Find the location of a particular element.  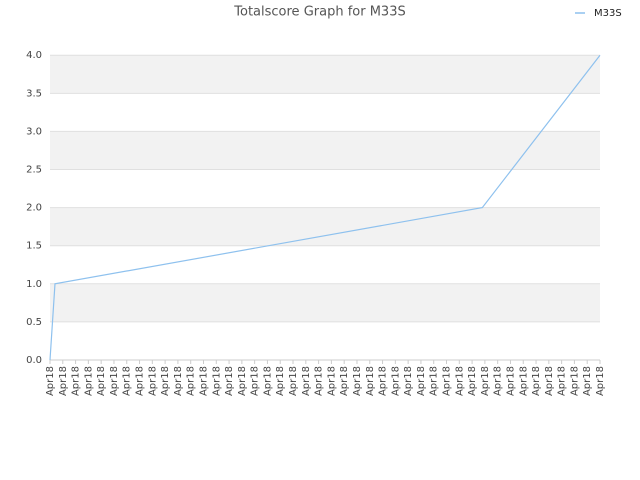

y-tick-label: 0.0 is located at coordinates (34, 360).